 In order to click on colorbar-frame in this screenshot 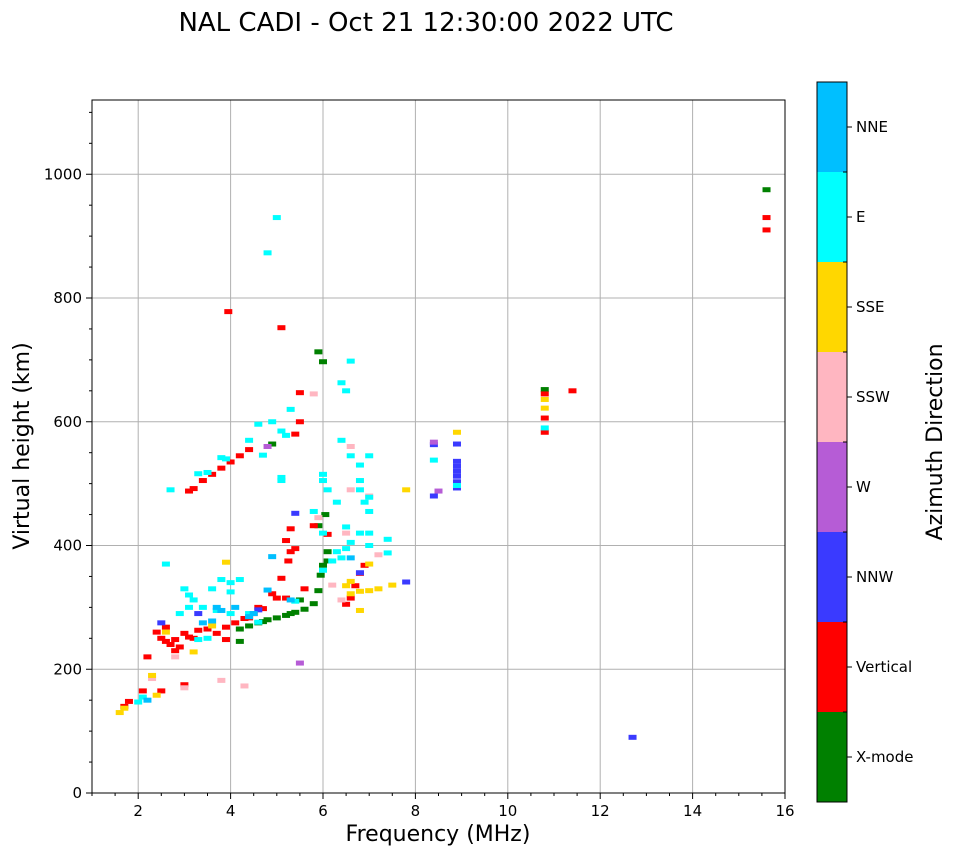, I will do `click(832, 442)`.